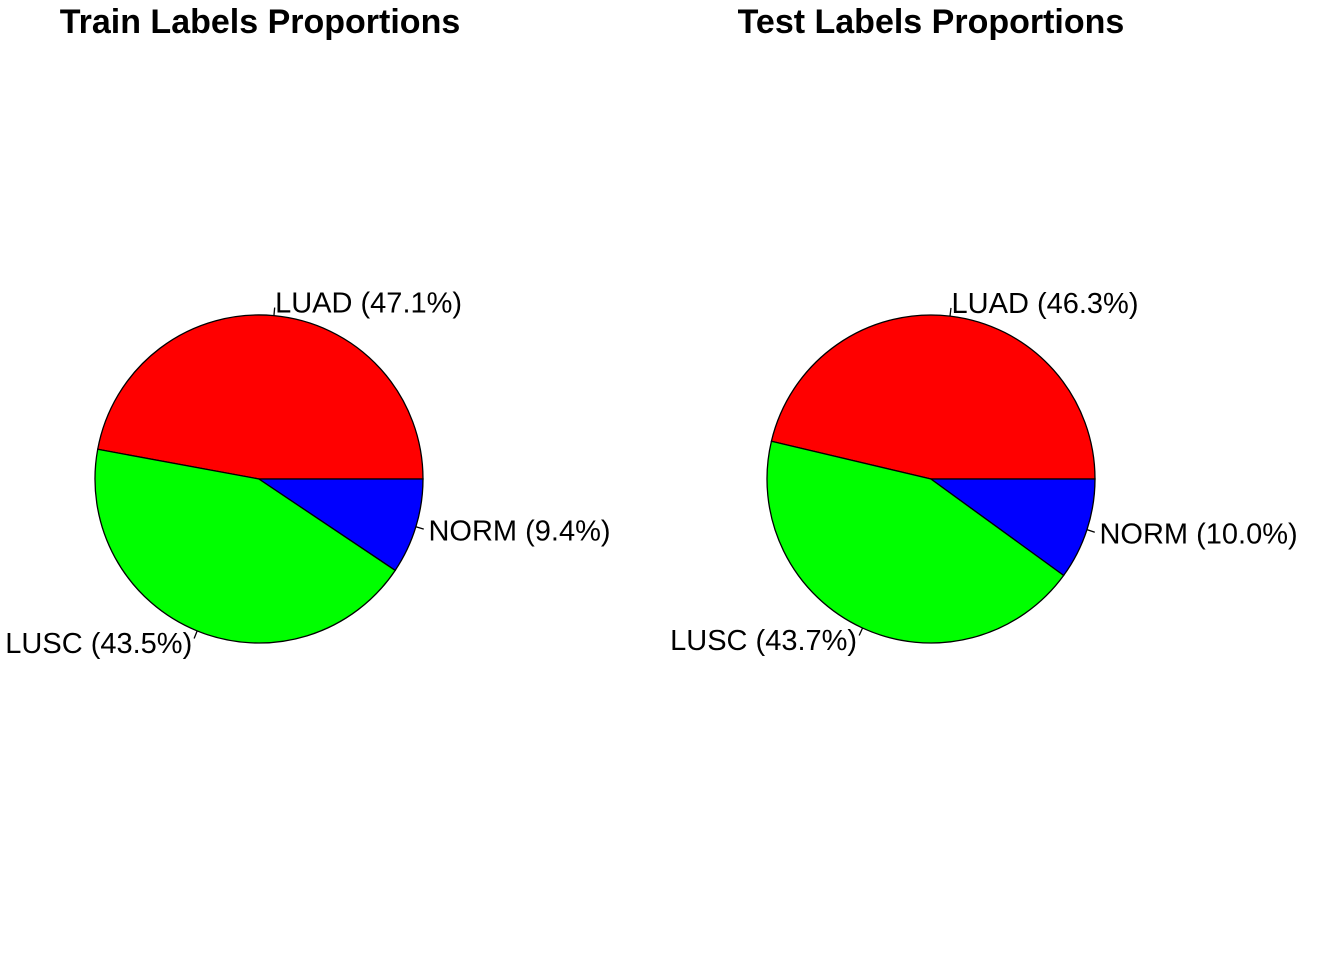  I want to click on train-label-lusc: LUSC (43.5%), so click(98, 644).